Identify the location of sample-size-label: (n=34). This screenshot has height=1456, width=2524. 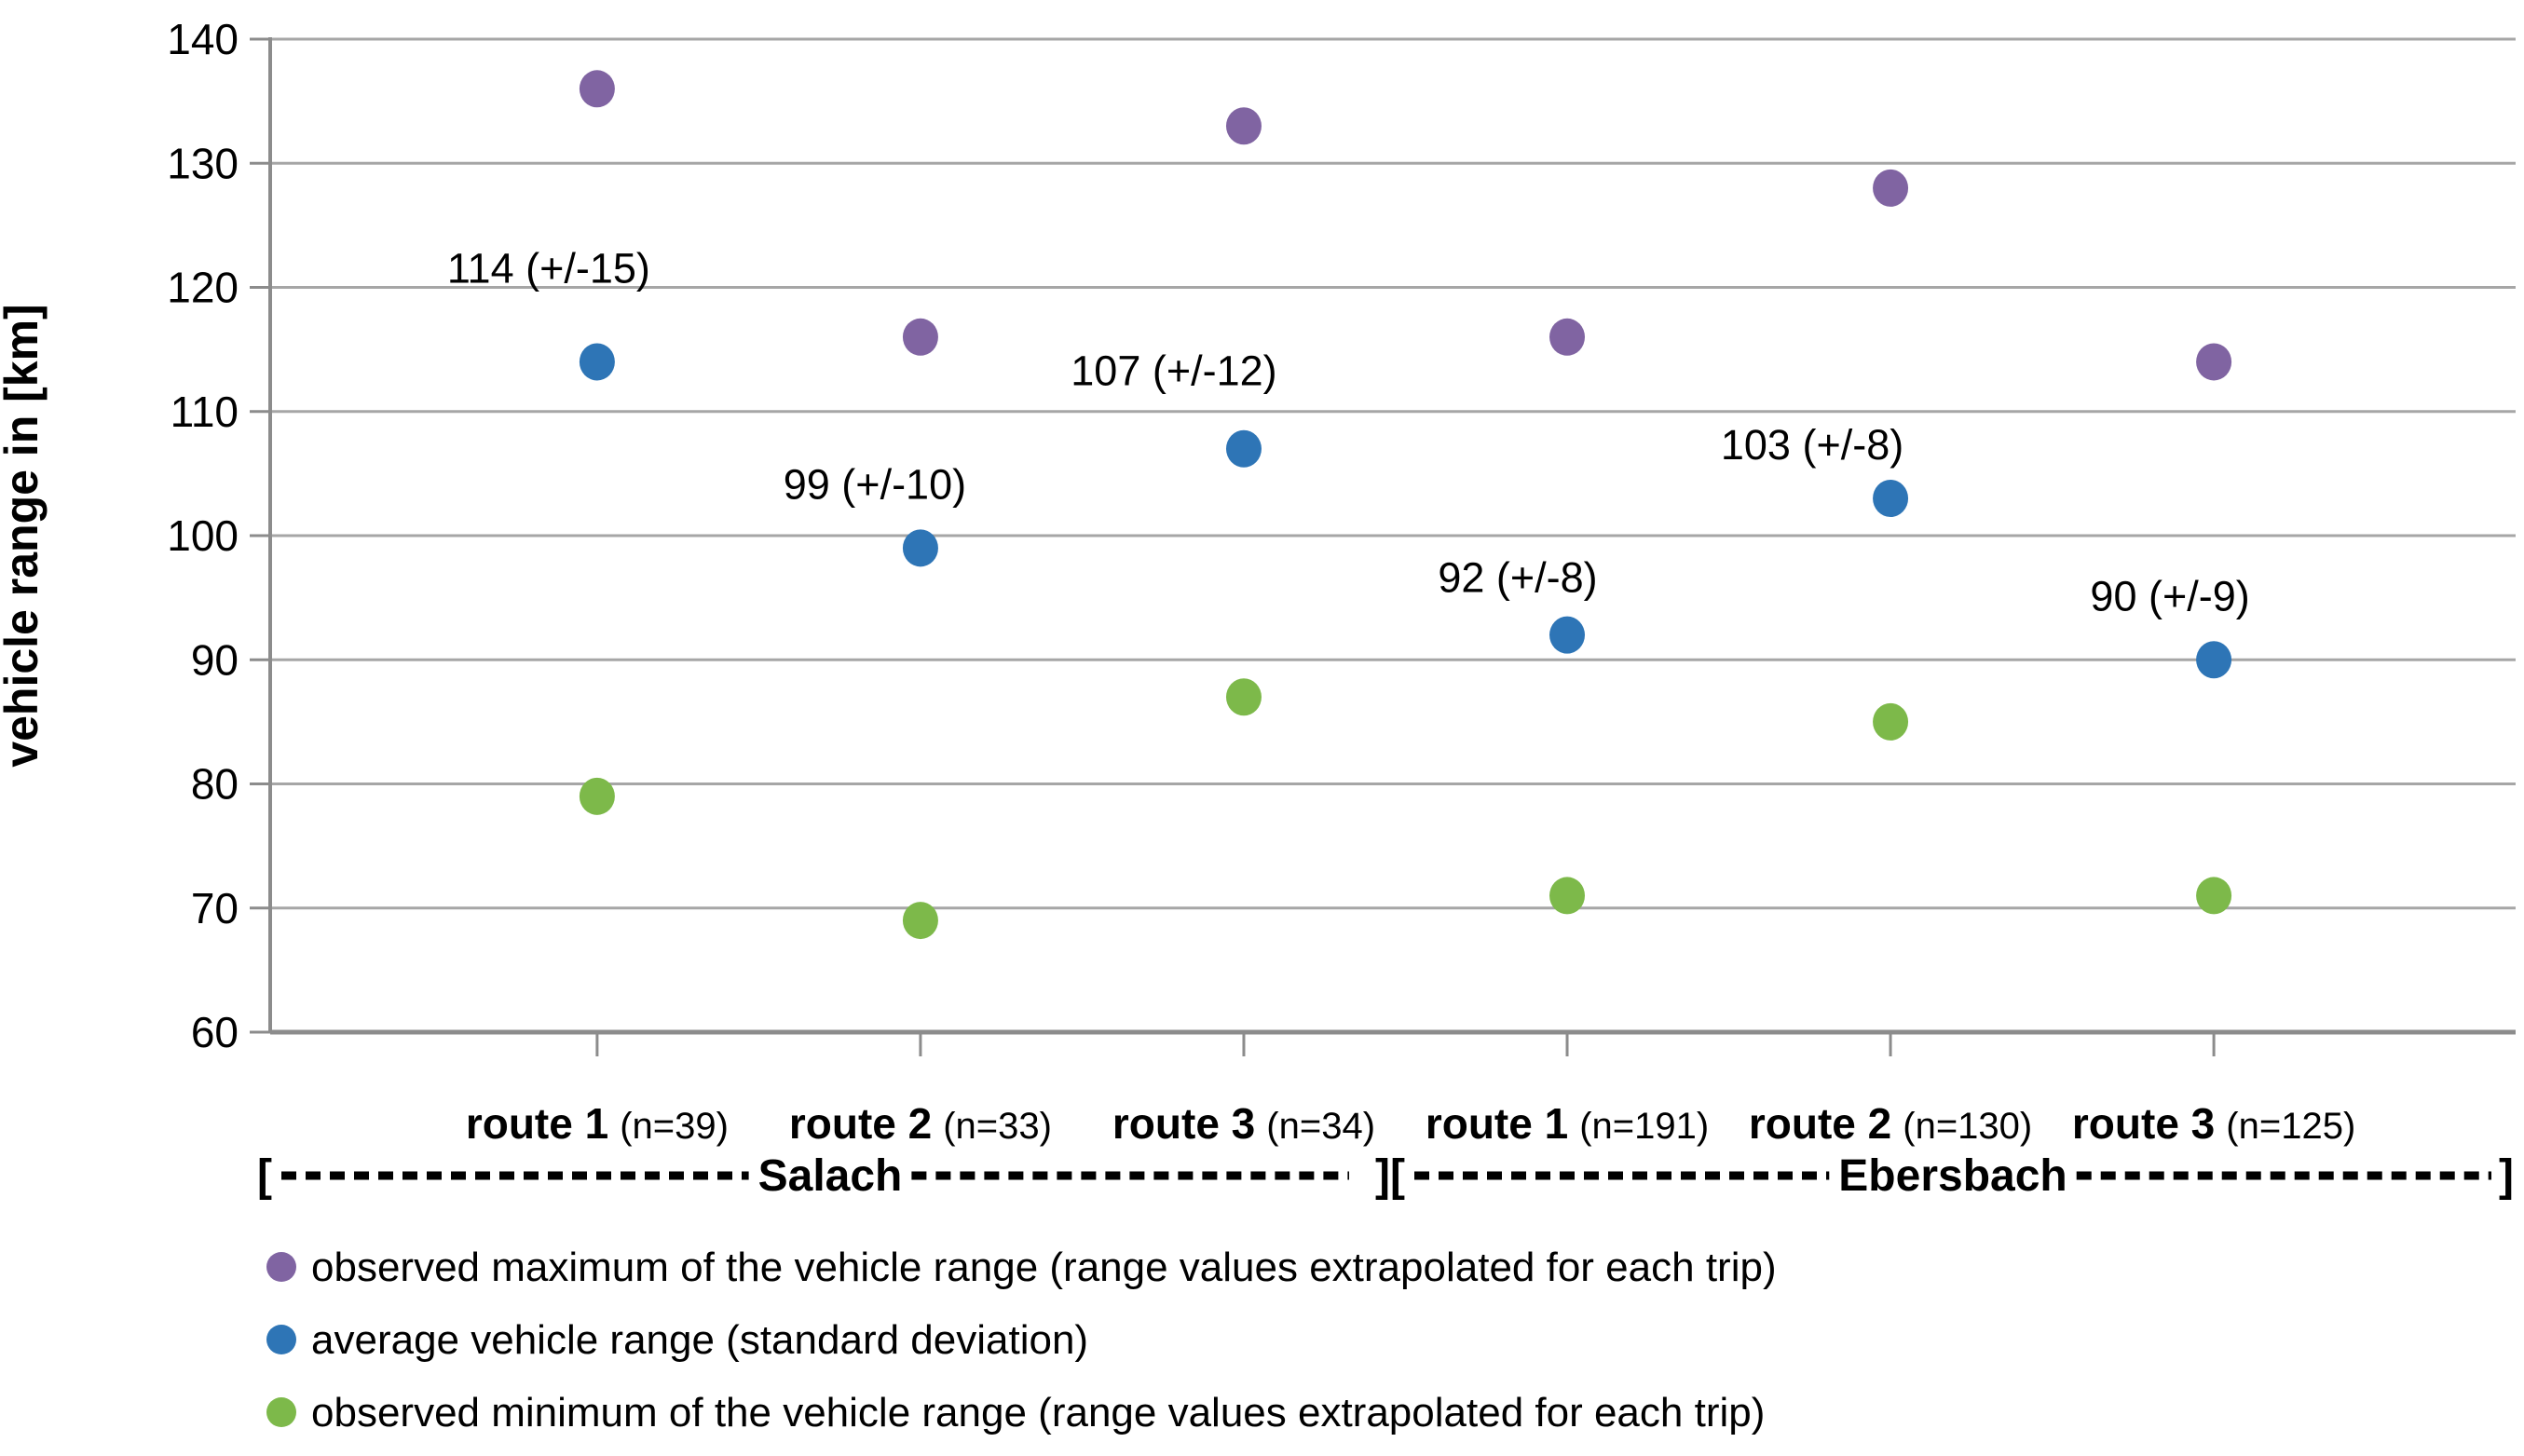
(1320, 1126).